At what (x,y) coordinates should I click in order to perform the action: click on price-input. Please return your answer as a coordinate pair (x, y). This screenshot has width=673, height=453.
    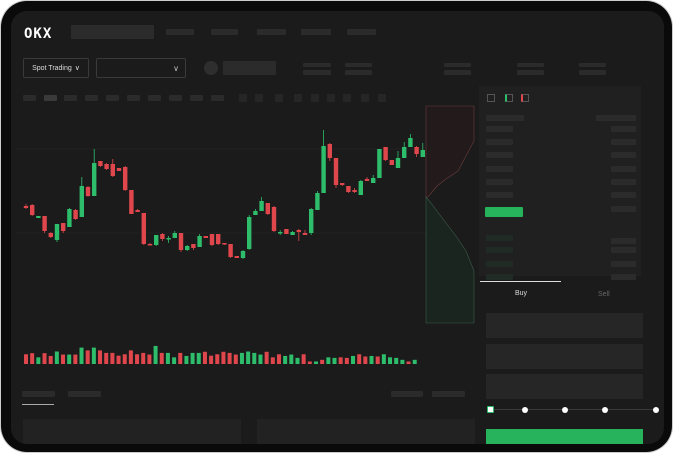
    Looking at the image, I should click on (564, 325).